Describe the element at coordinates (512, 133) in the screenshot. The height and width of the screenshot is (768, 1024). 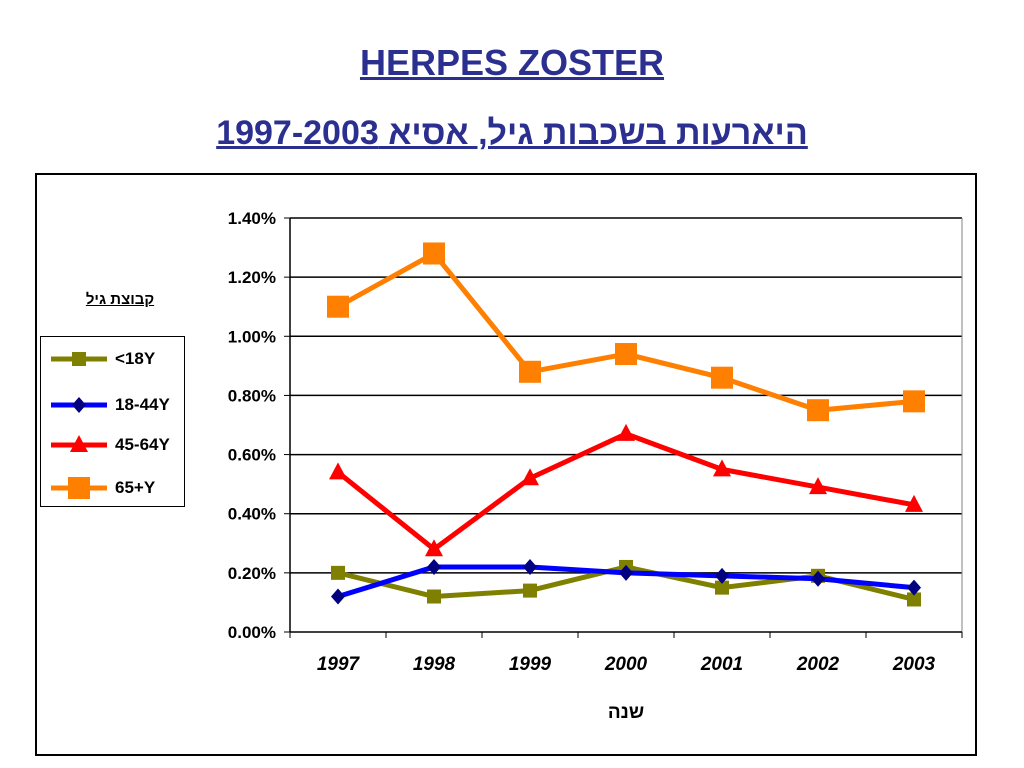
I see `chart-subtitle: היארעות בשכבות גיל, אסיא 1997-2003` at that location.